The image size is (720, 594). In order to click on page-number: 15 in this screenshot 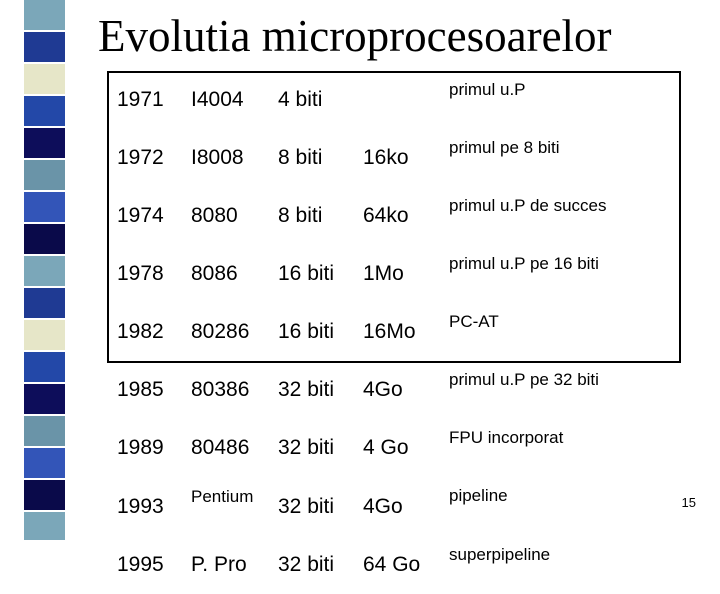, I will do `click(688, 502)`.